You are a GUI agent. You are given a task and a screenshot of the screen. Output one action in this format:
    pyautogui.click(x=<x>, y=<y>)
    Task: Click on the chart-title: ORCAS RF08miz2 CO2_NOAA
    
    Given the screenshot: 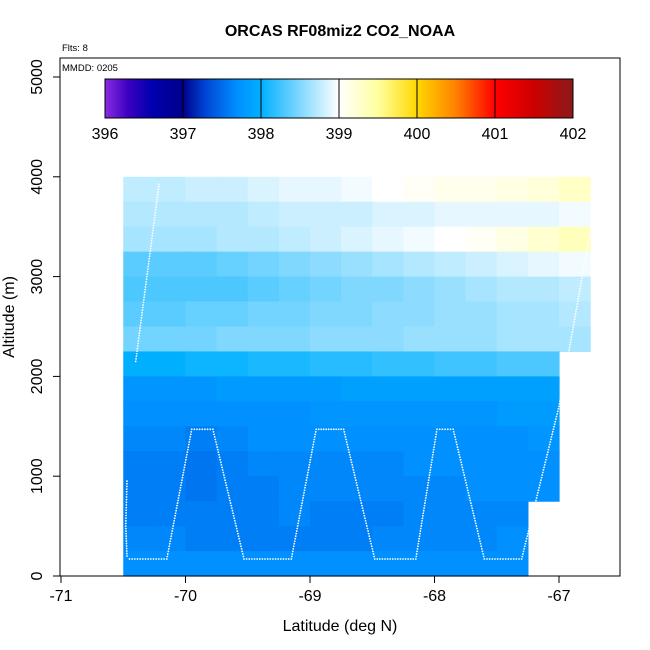 What is the action you would take?
    pyautogui.click(x=340, y=31)
    